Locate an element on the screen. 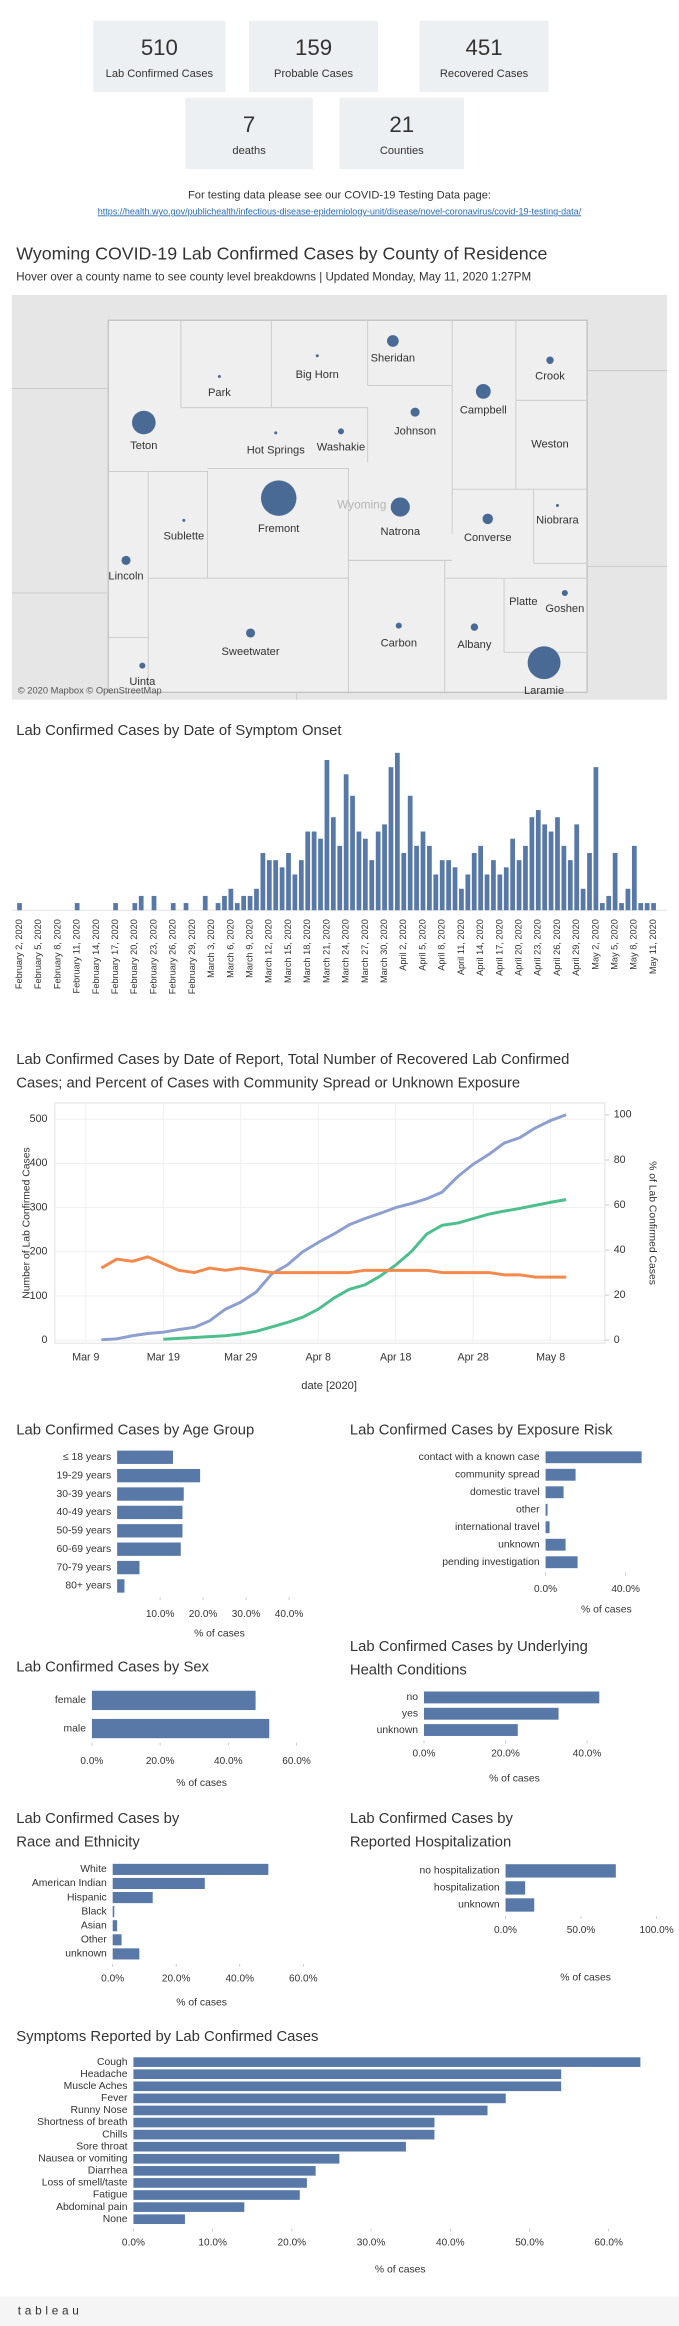 The width and height of the screenshot is (679, 2326). y-tick-label: 200 is located at coordinates (39, 1252).